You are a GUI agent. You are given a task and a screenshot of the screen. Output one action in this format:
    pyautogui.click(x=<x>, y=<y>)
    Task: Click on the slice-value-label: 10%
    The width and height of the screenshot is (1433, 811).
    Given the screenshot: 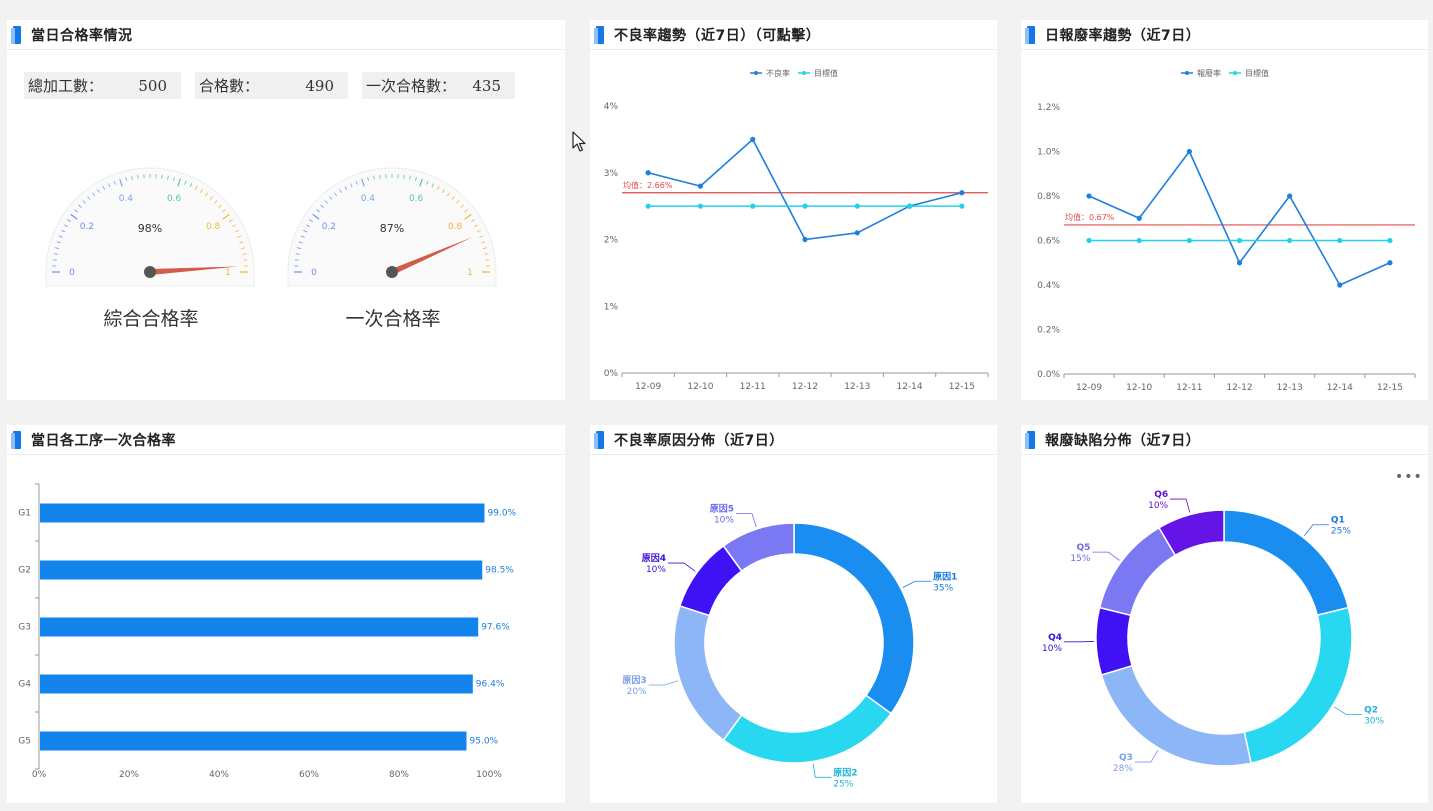 What is the action you would take?
    pyautogui.click(x=1052, y=649)
    